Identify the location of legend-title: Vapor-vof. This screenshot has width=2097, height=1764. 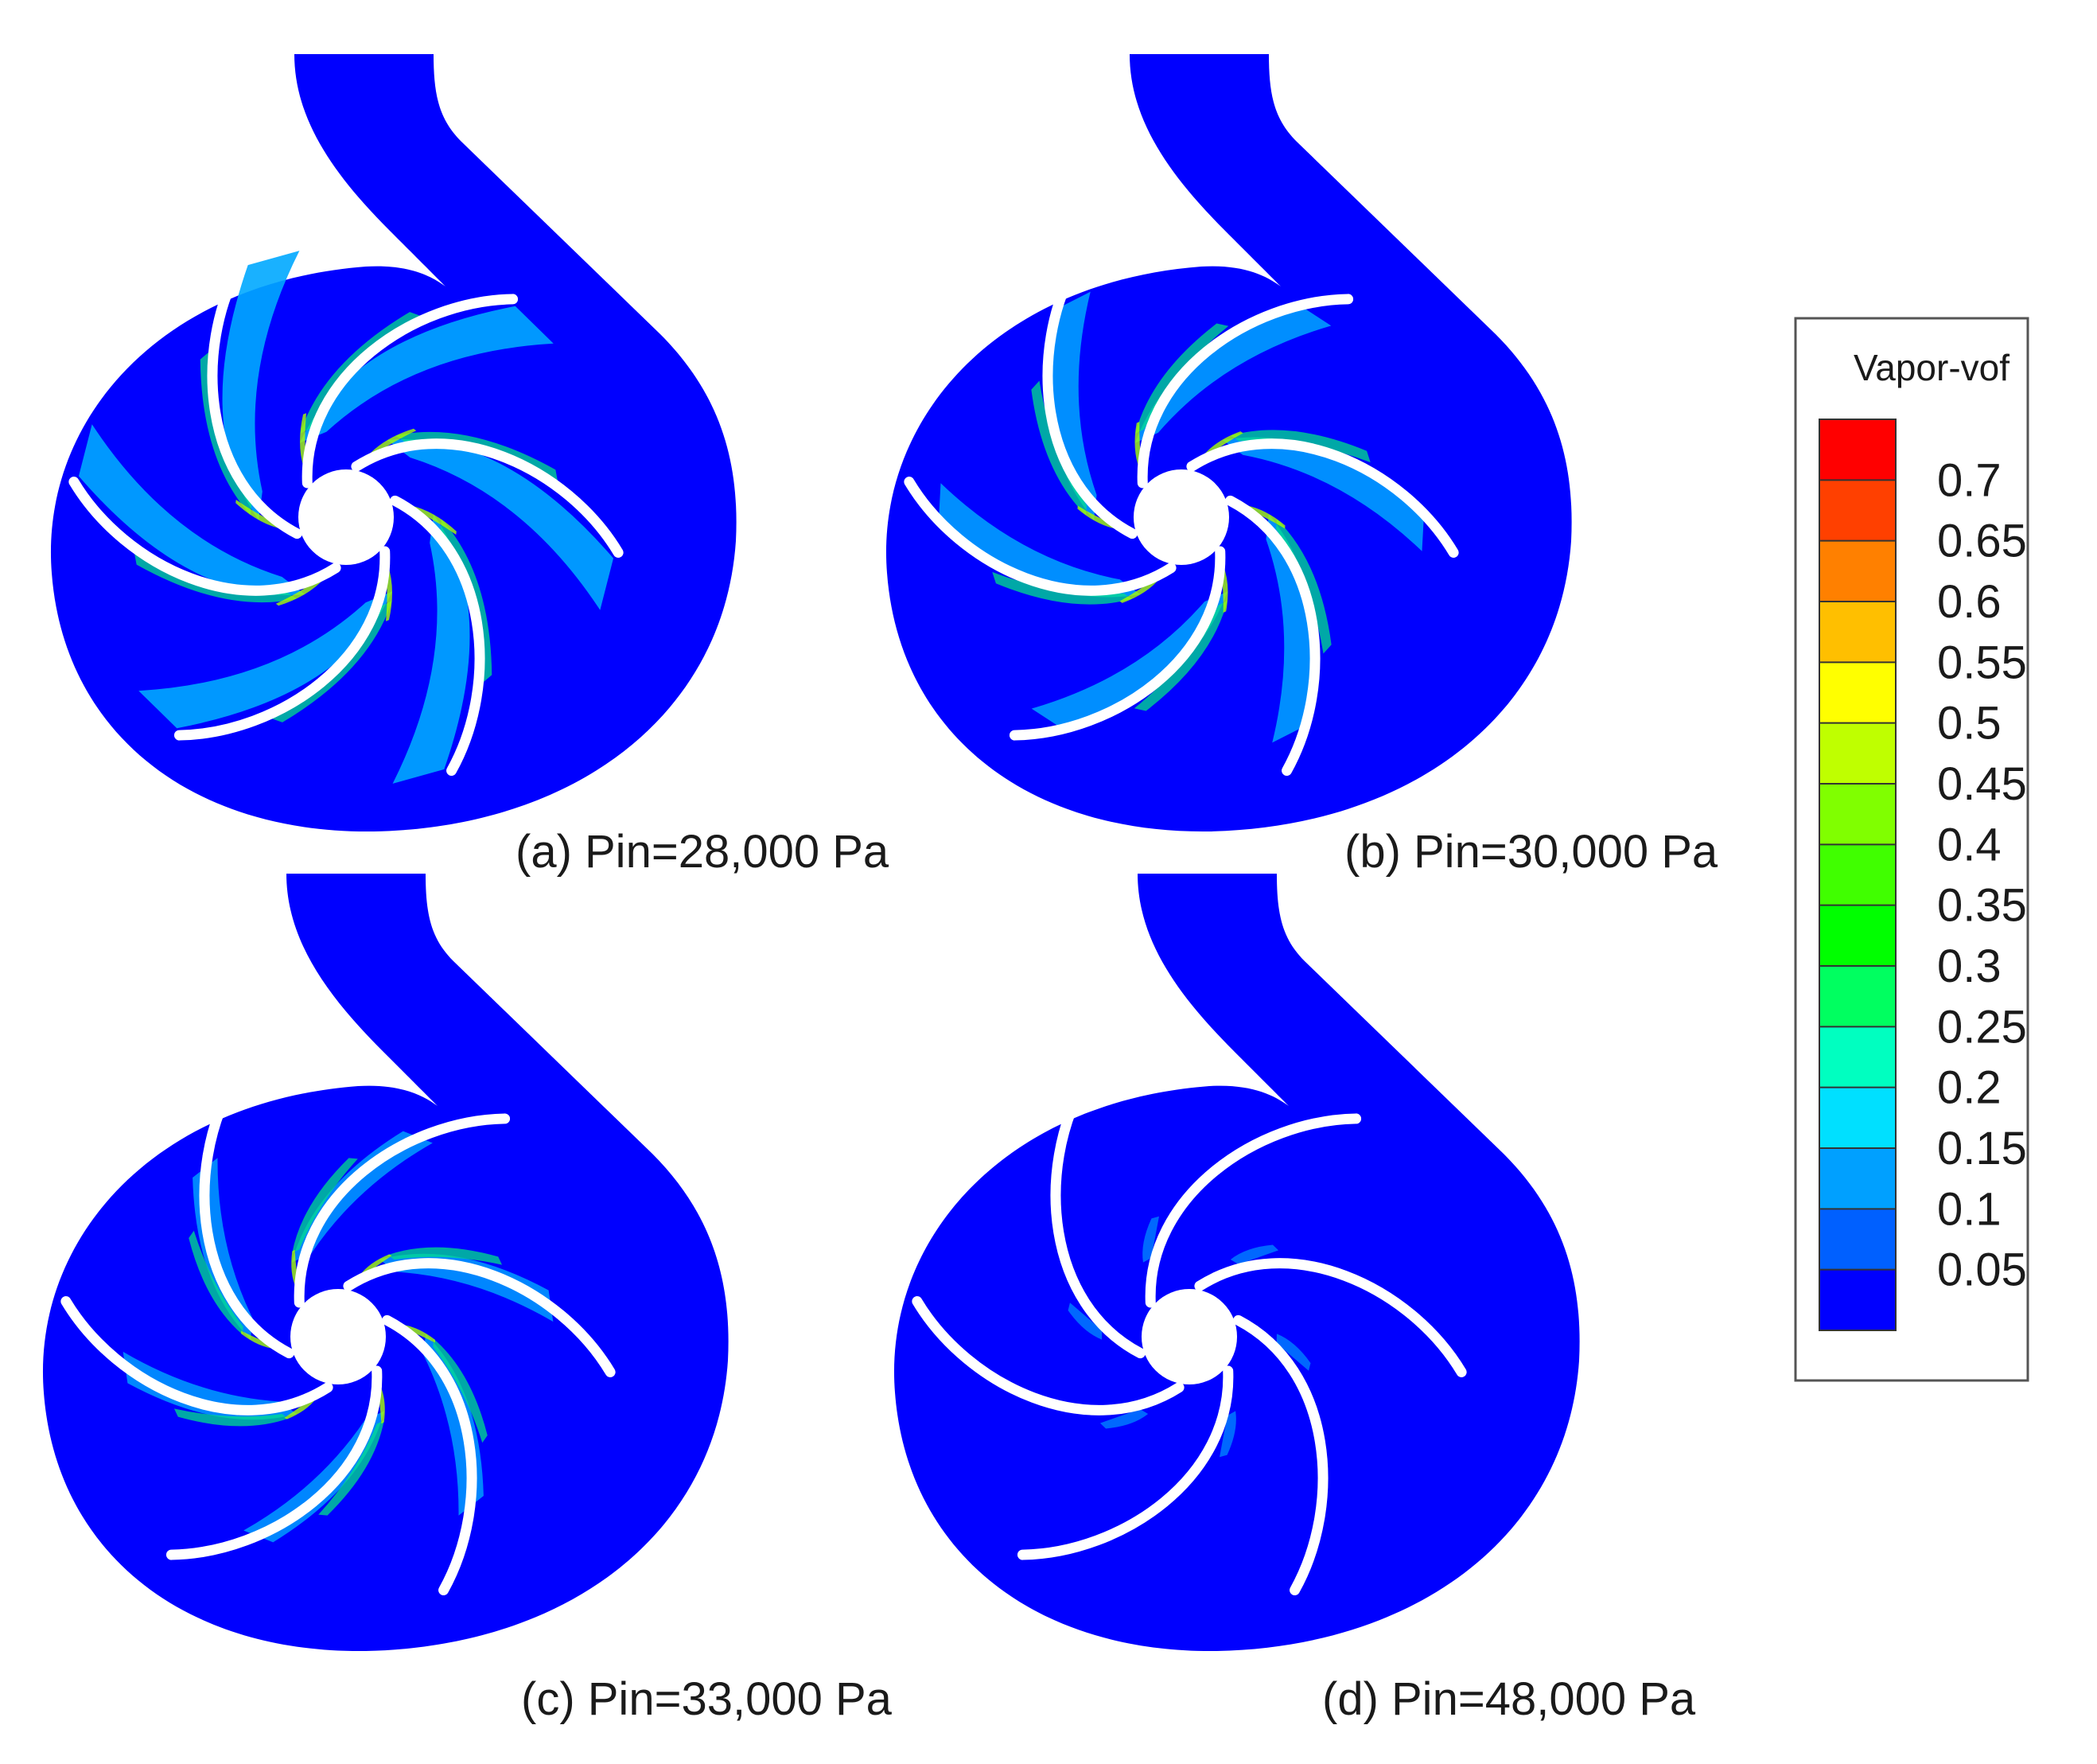
(1931, 367).